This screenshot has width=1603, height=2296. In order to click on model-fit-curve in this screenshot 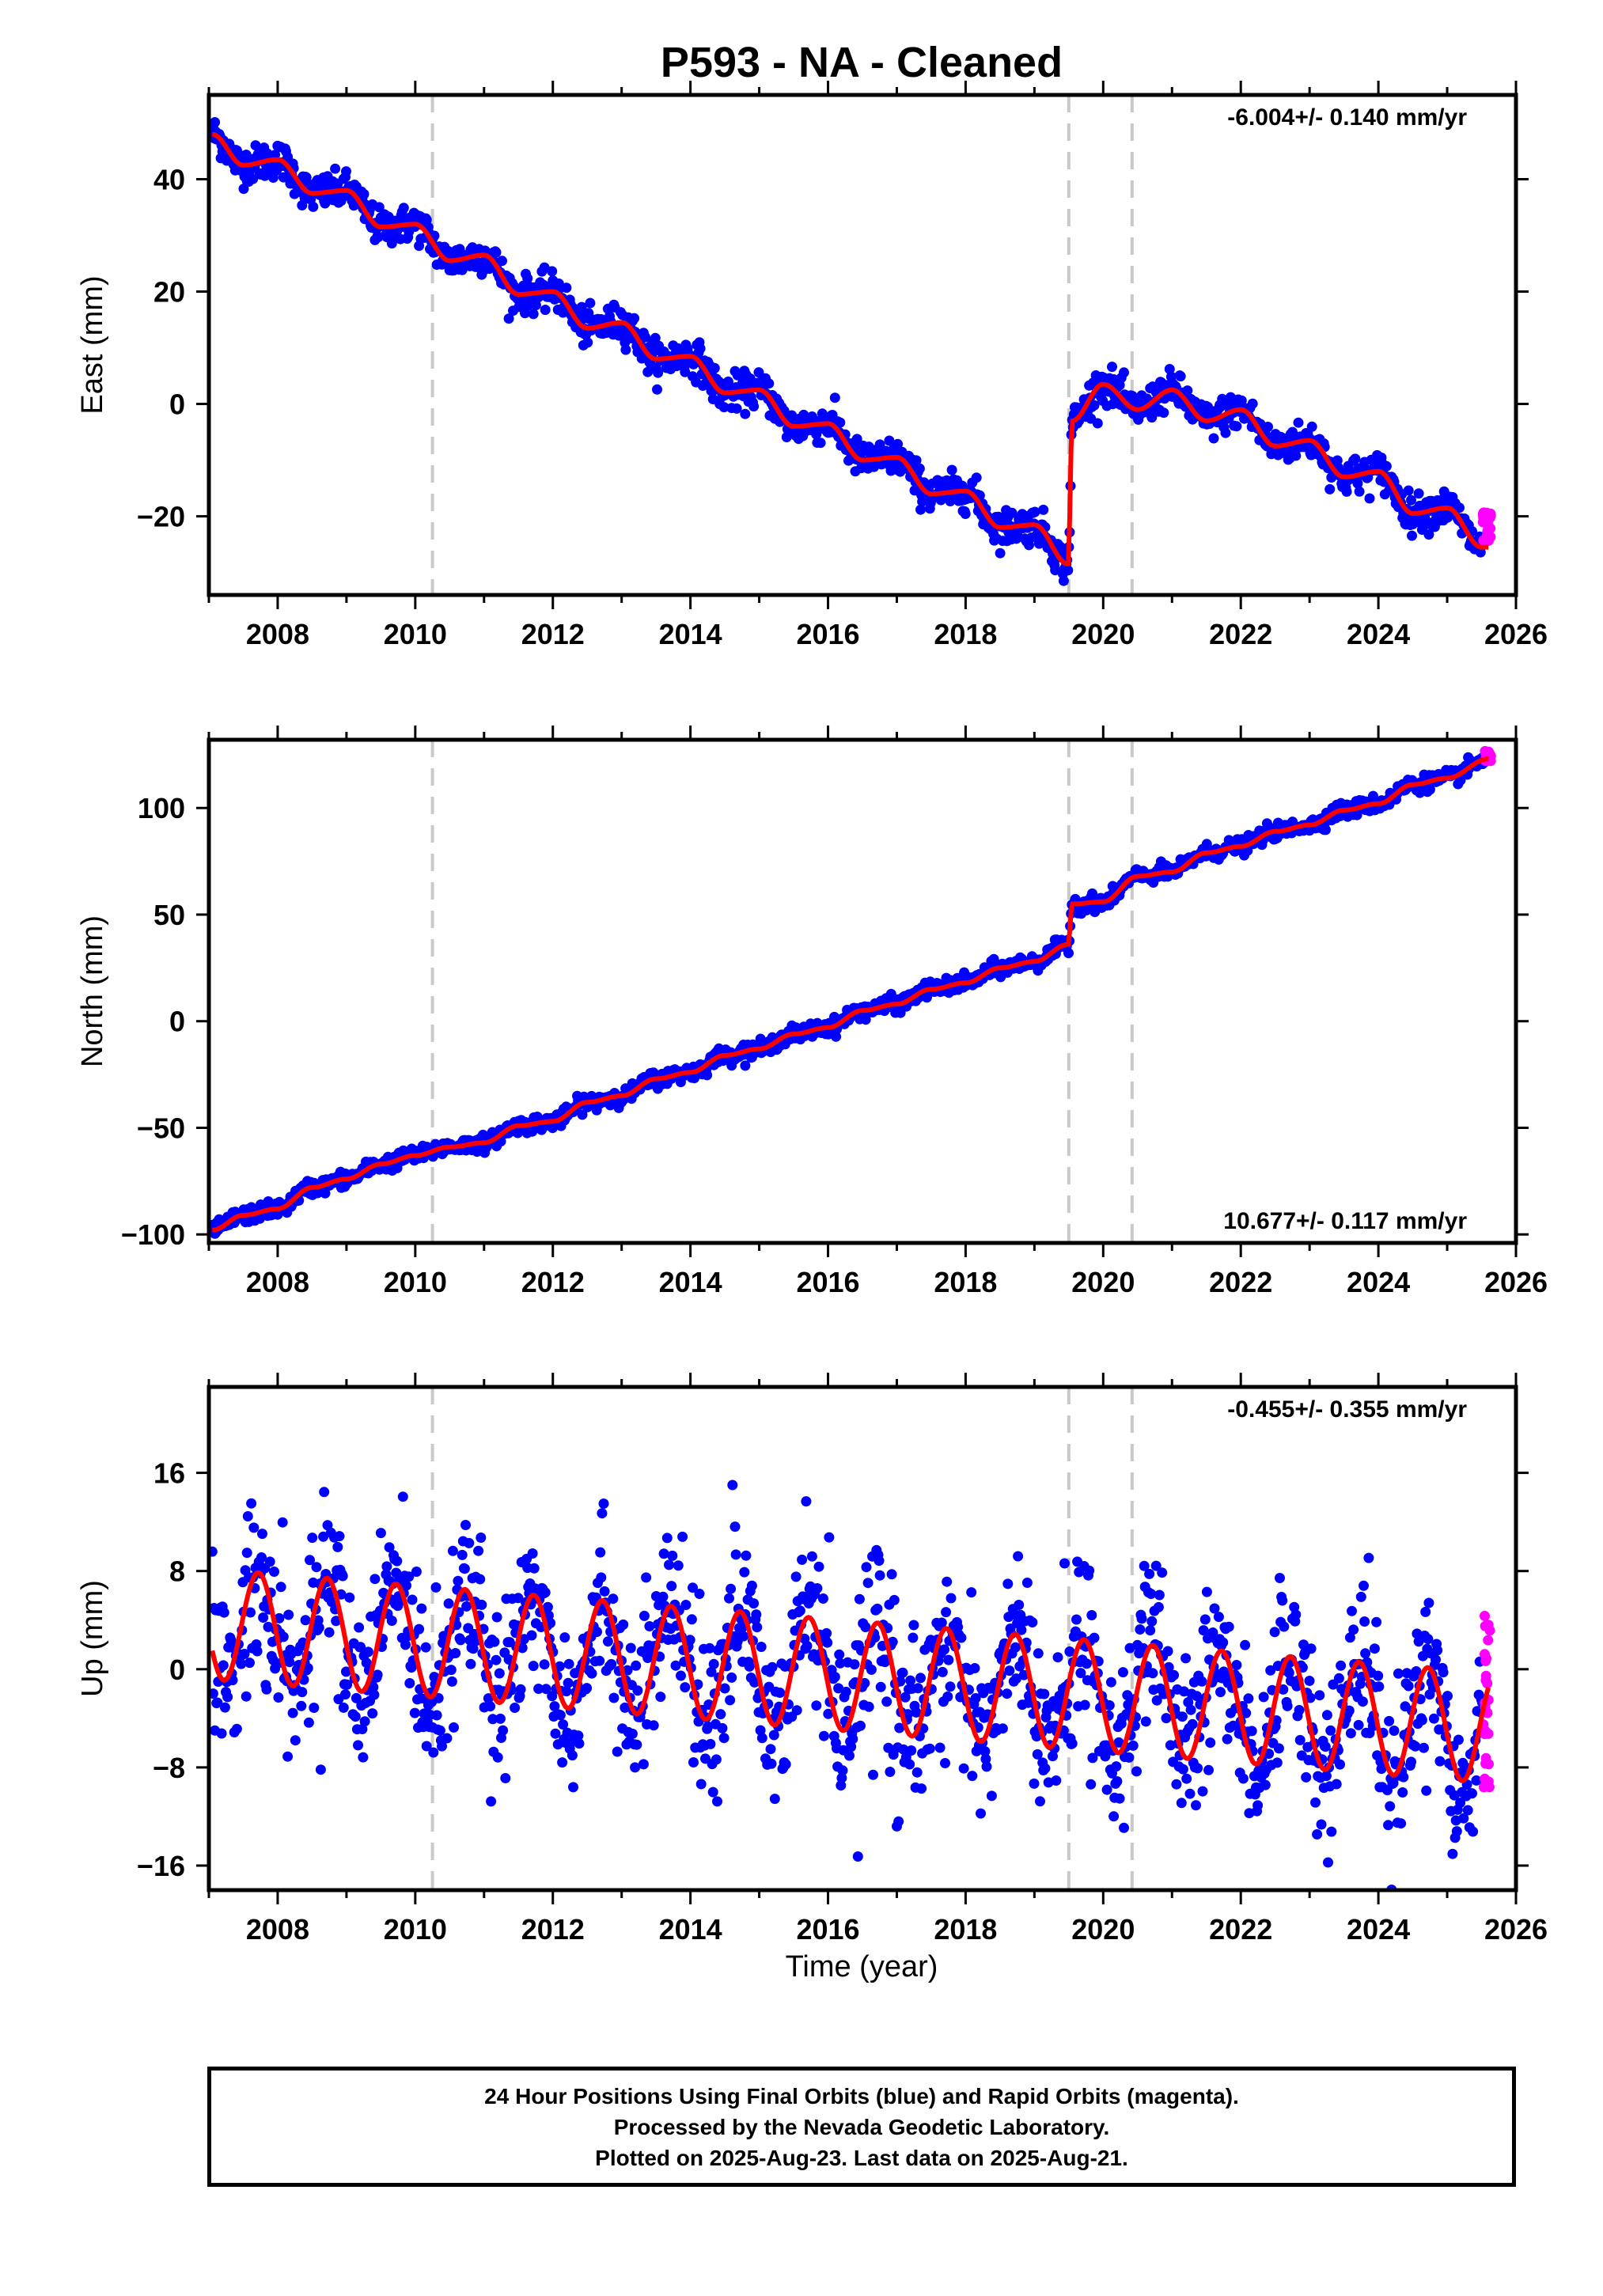, I will do `click(850, 1676)`.